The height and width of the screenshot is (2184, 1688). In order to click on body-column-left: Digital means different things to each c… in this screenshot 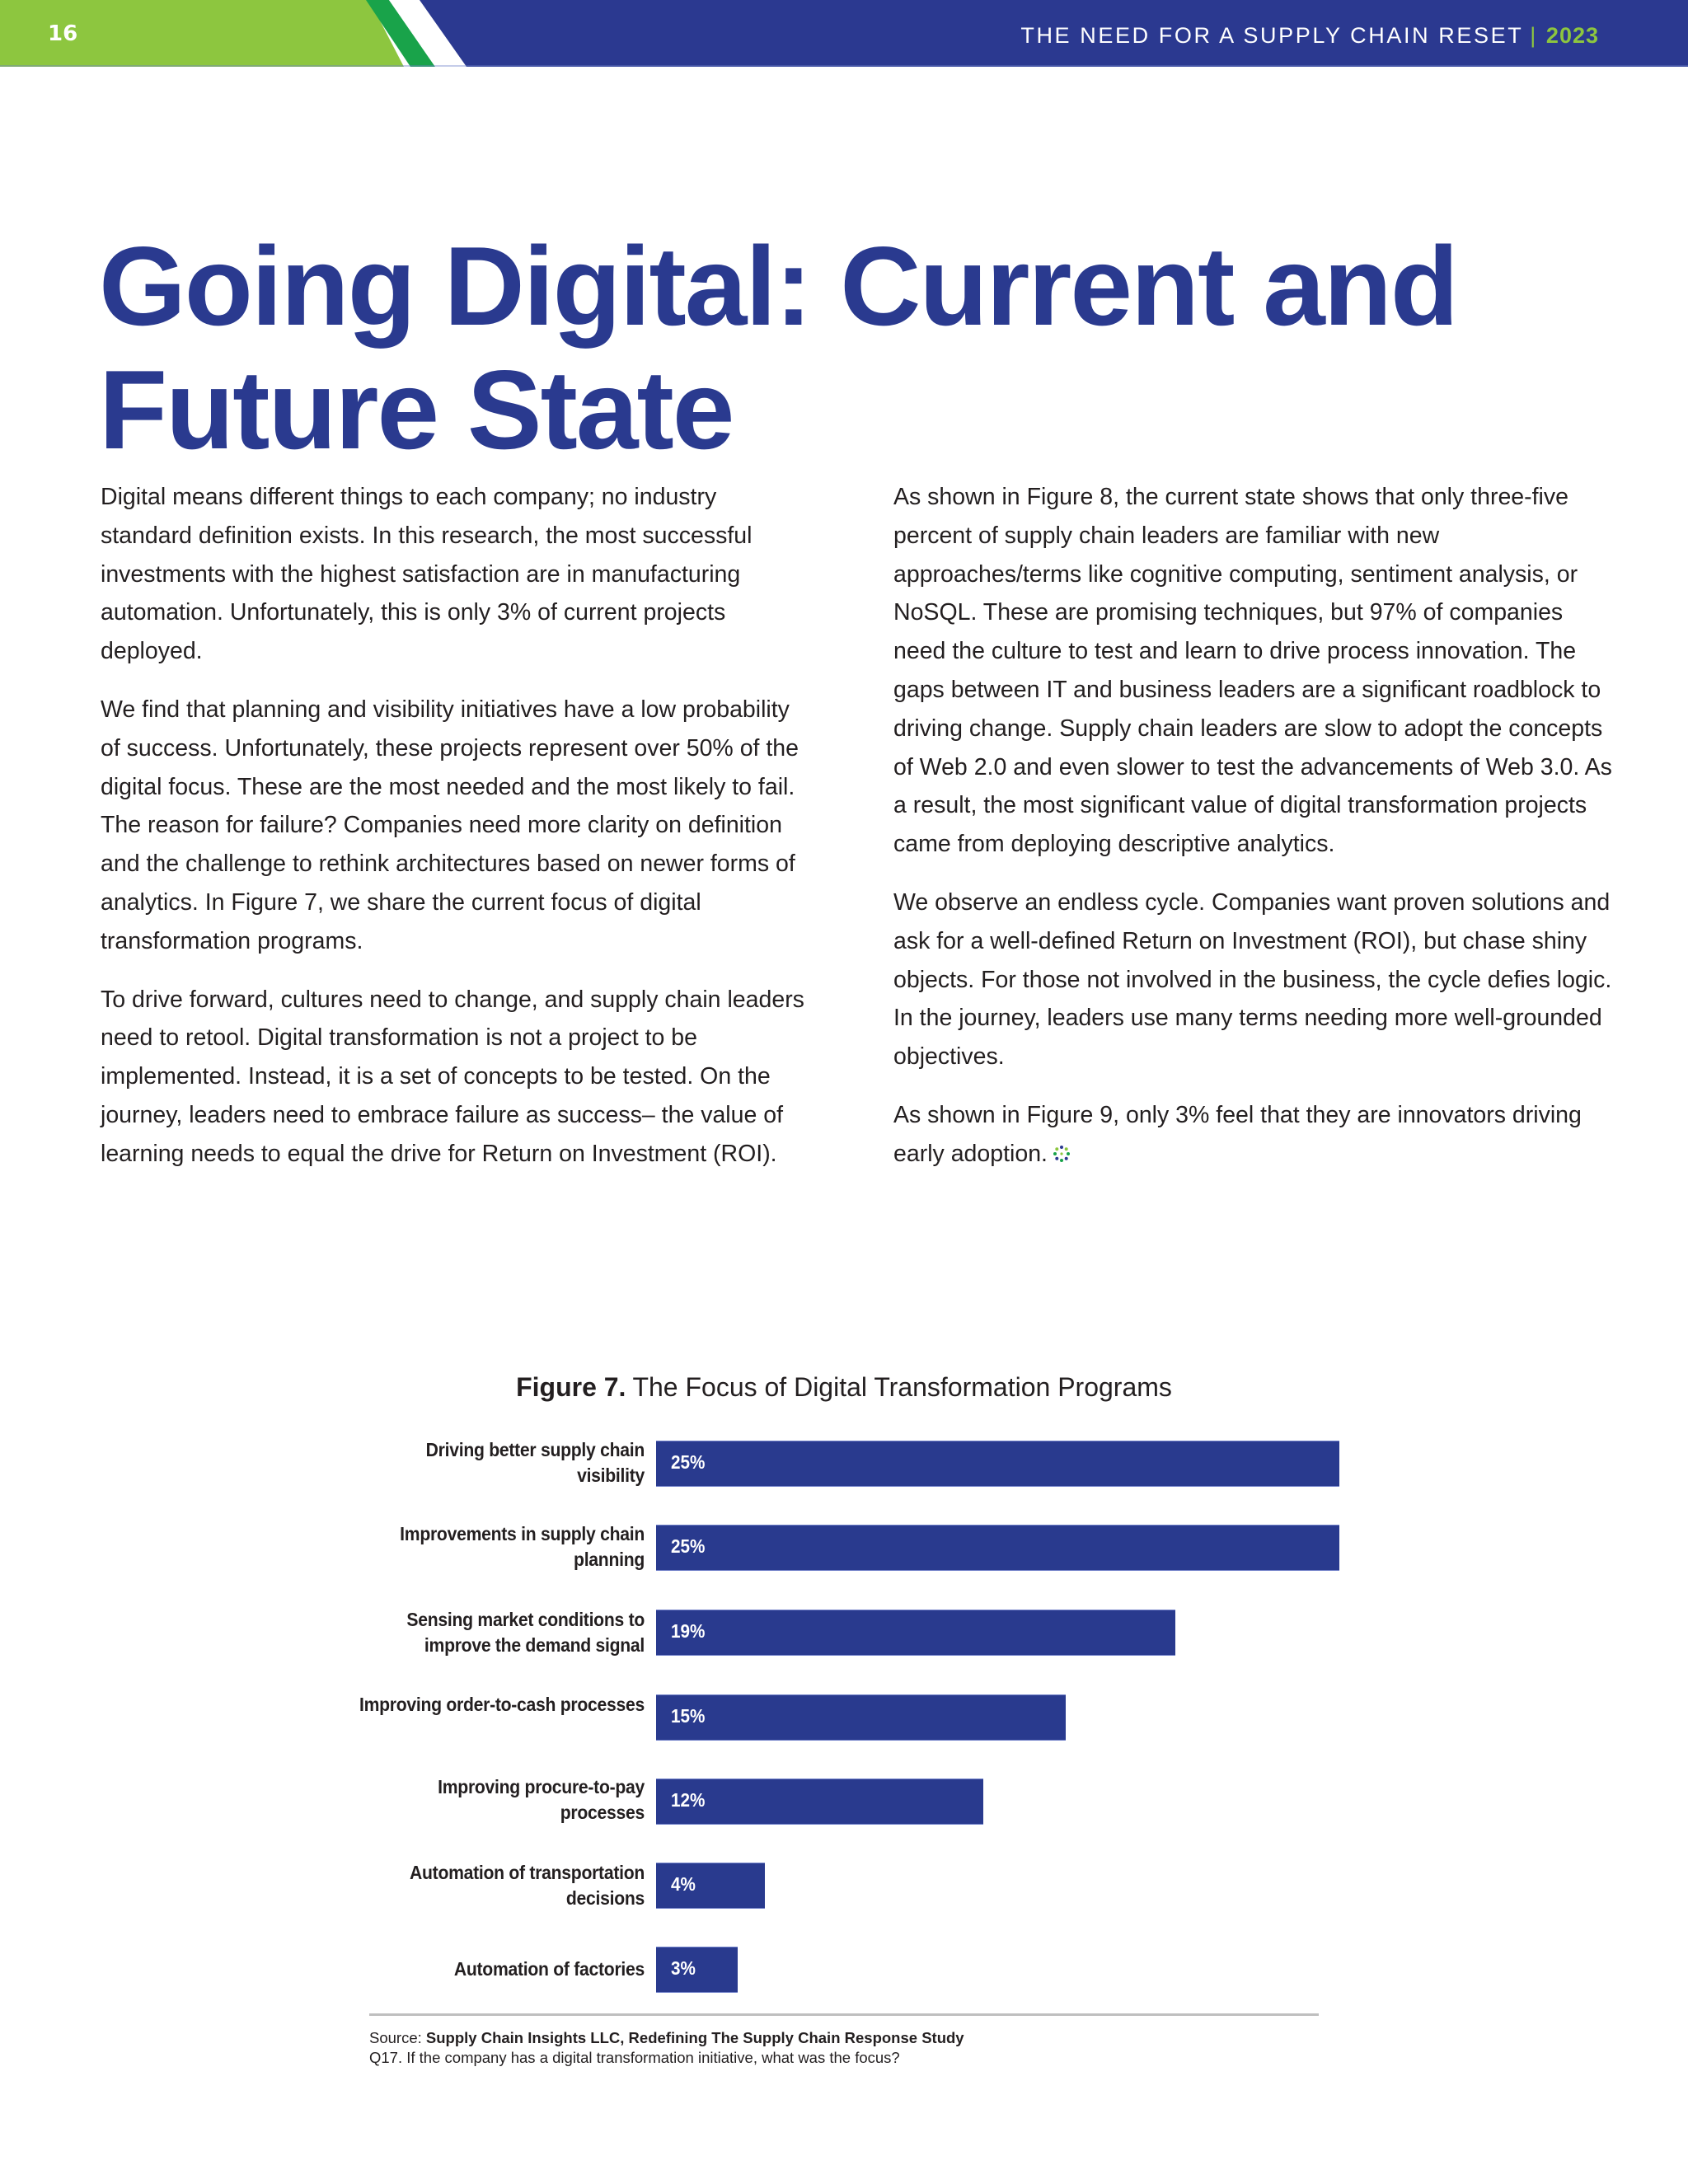, I will do `click(455, 835)`.